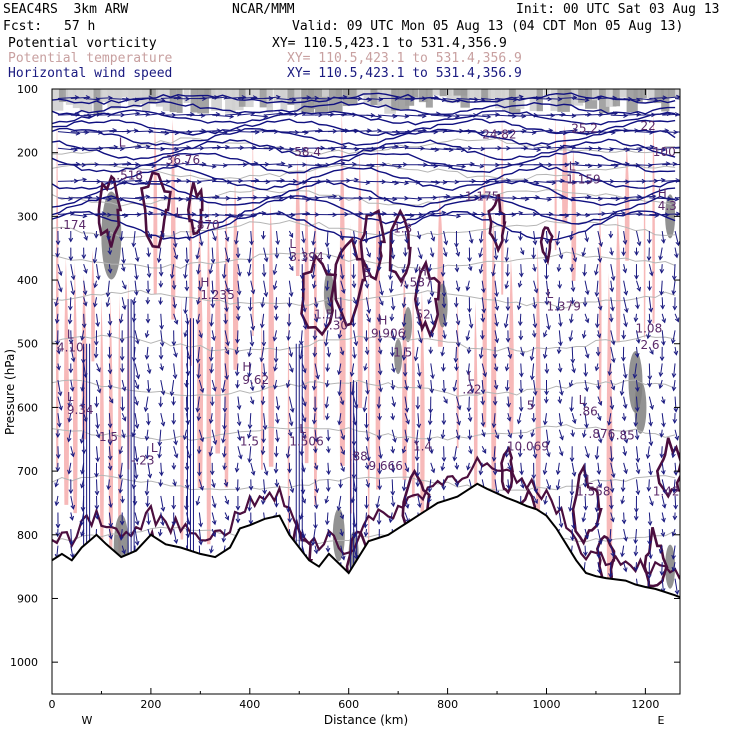 The height and width of the screenshot is (740, 740). Describe the element at coordinates (600, 296) in the screenshot. I see `pv-fill-band` at that location.